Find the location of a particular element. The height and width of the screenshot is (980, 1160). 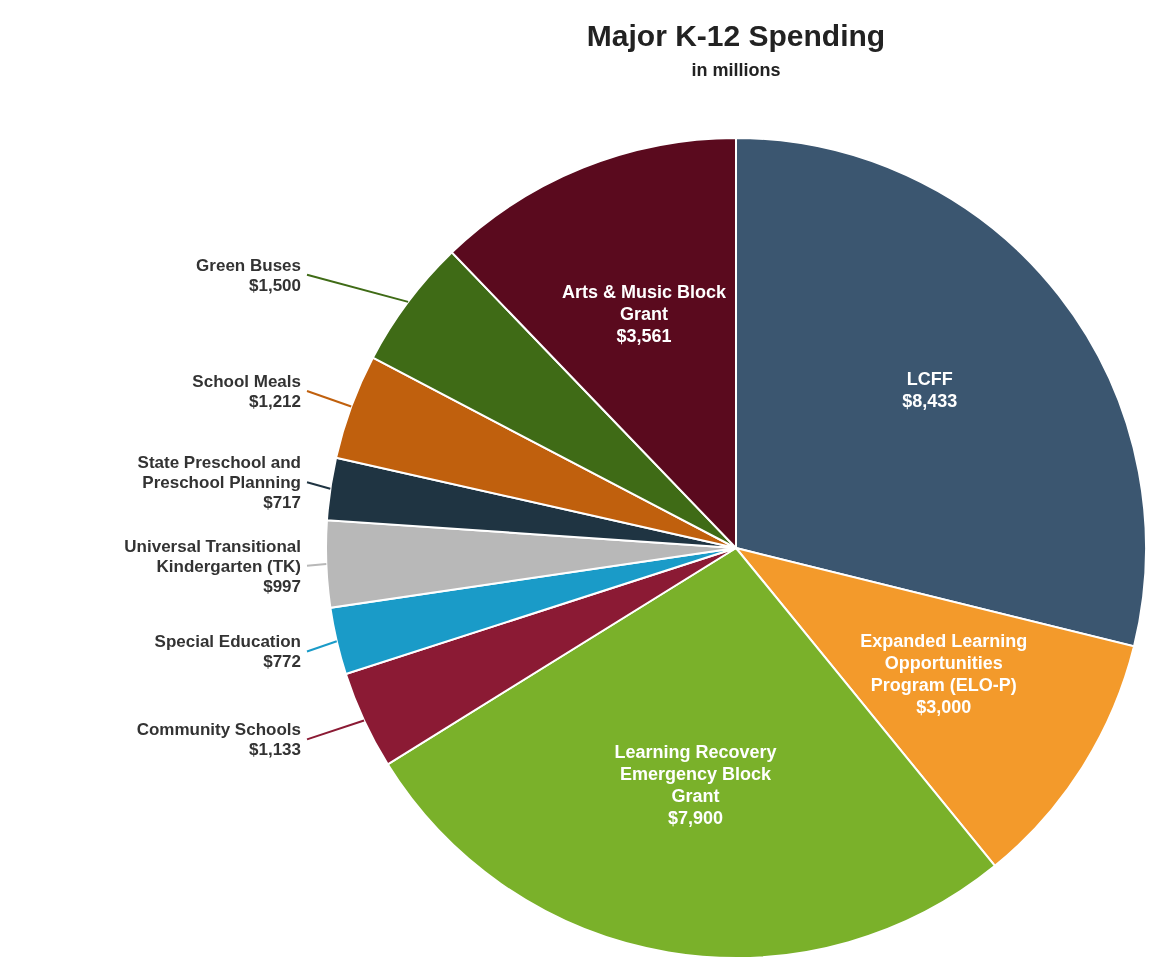

data-label: $8,433 is located at coordinates (930, 401).